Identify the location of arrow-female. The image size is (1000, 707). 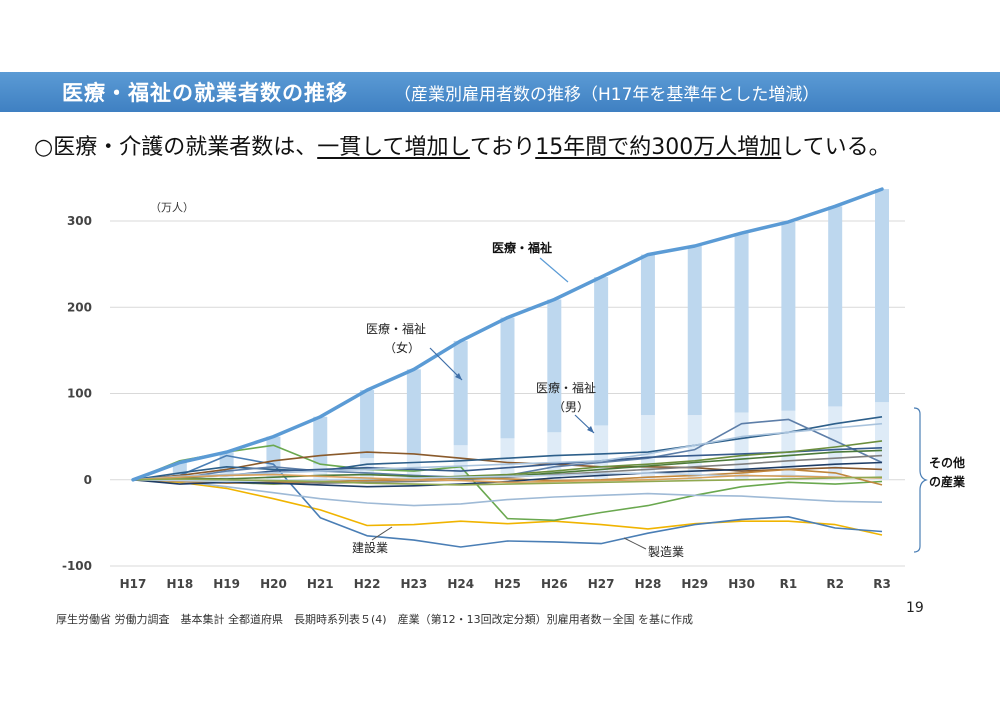
(446, 364).